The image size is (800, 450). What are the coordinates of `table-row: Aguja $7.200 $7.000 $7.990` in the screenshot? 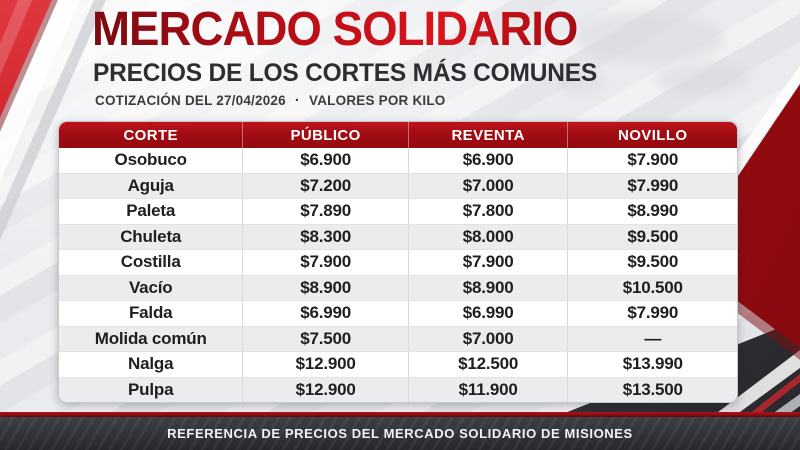 It's located at (398, 185).